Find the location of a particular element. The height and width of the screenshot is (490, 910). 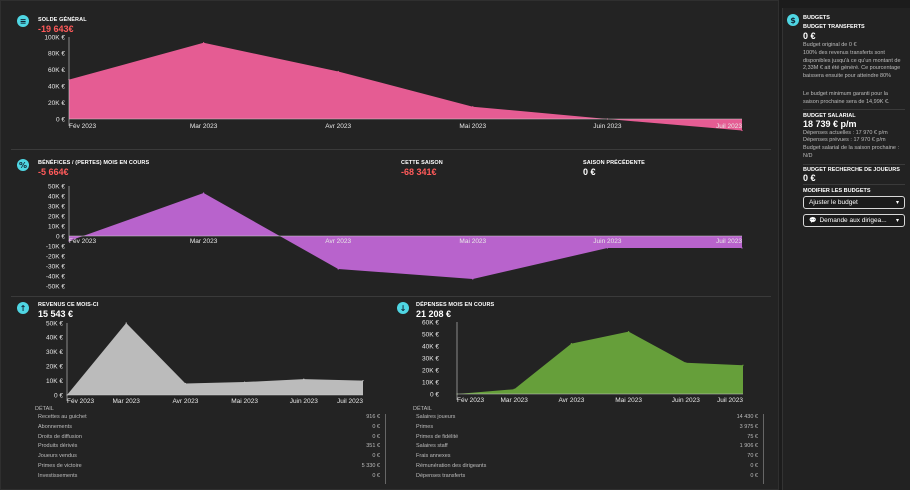

scouting-budget-value: 0 € is located at coordinates (809, 178).